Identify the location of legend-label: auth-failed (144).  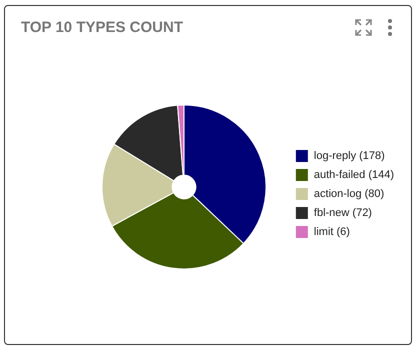
(354, 175).